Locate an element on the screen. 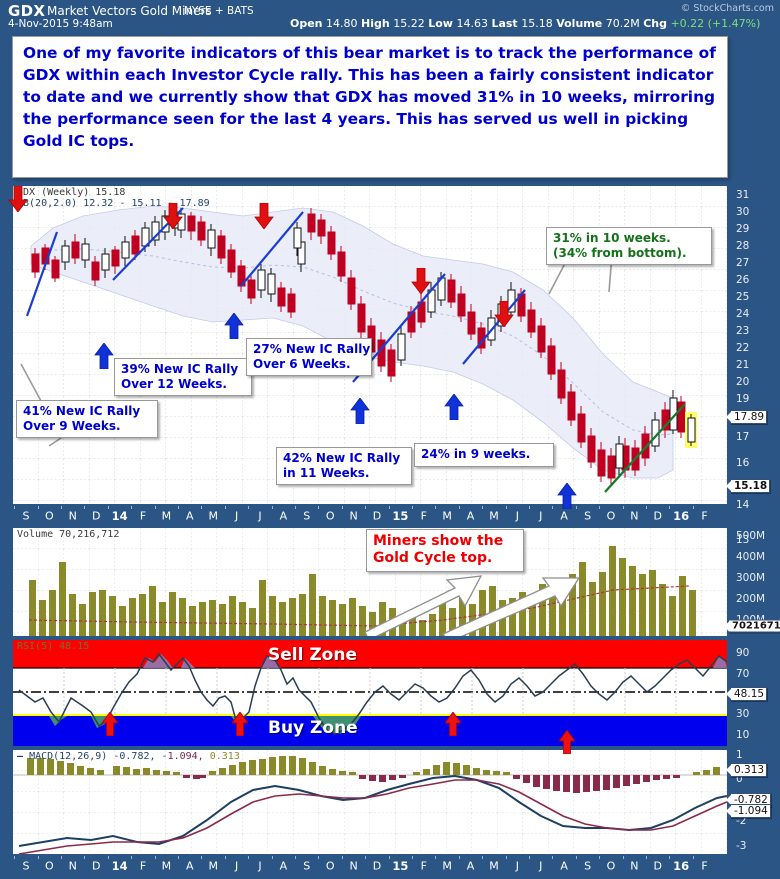 The width and height of the screenshot is (780, 879). rsi-last-value: 48.15 is located at coordinates (749, 694).